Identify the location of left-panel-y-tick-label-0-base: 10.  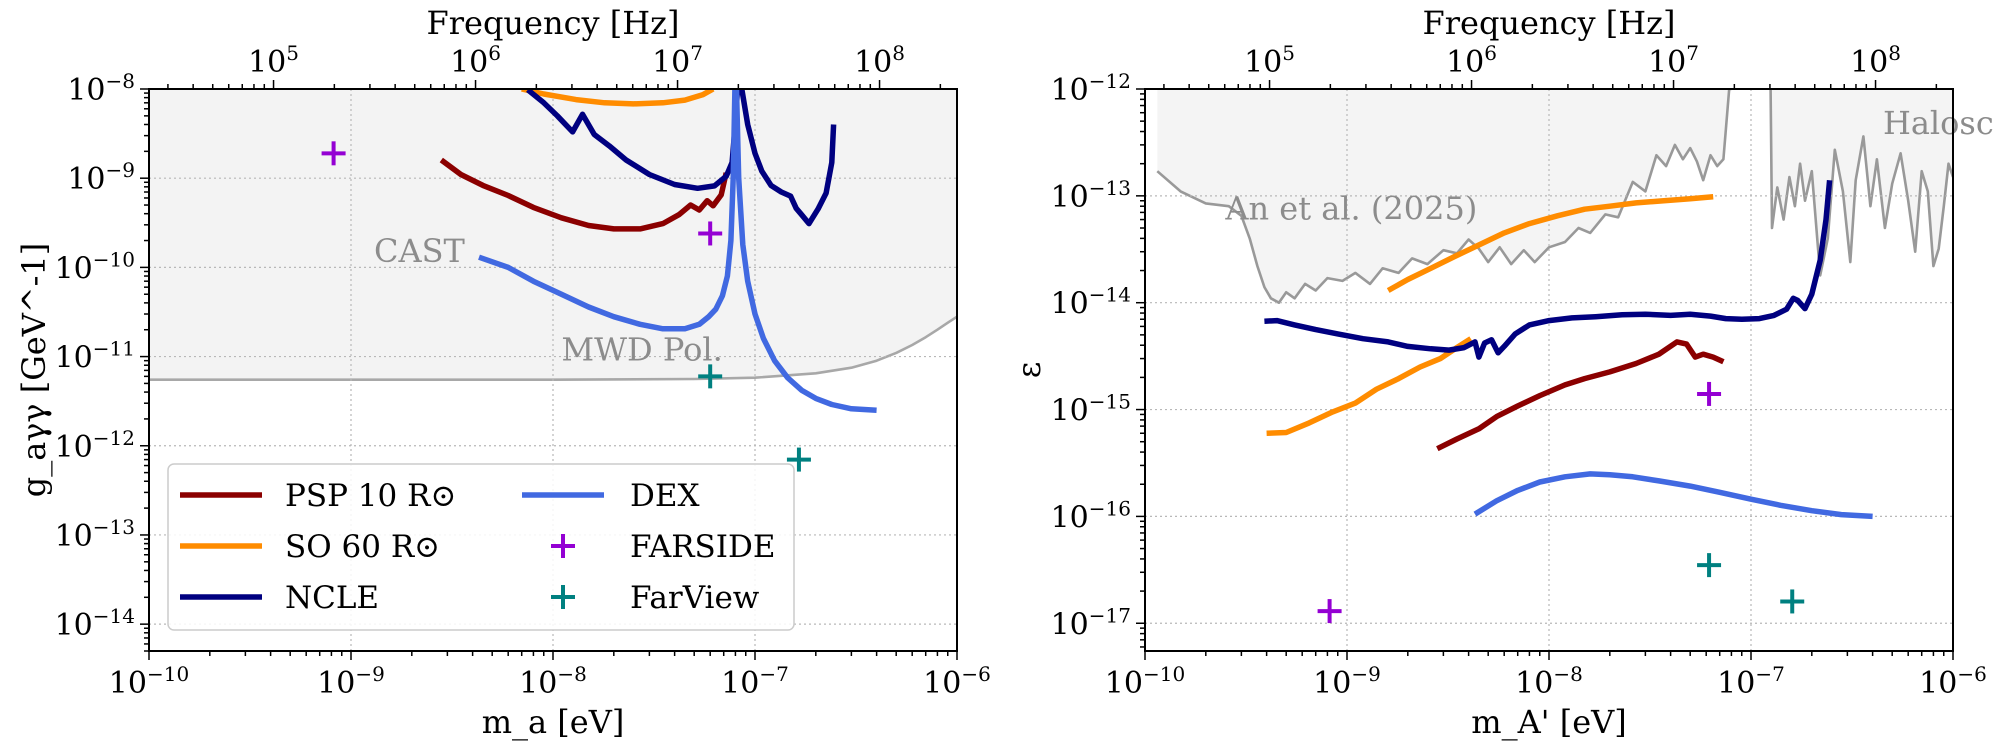
(74, 625).